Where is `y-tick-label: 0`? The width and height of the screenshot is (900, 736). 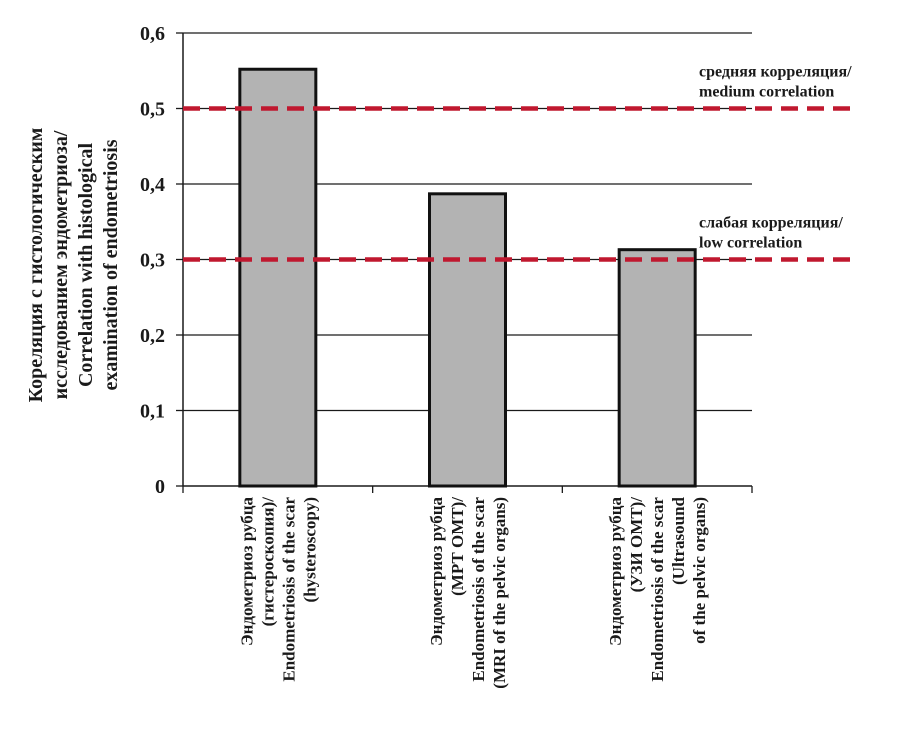
y-tick-label: 0 is located at coordinates (160, 487).